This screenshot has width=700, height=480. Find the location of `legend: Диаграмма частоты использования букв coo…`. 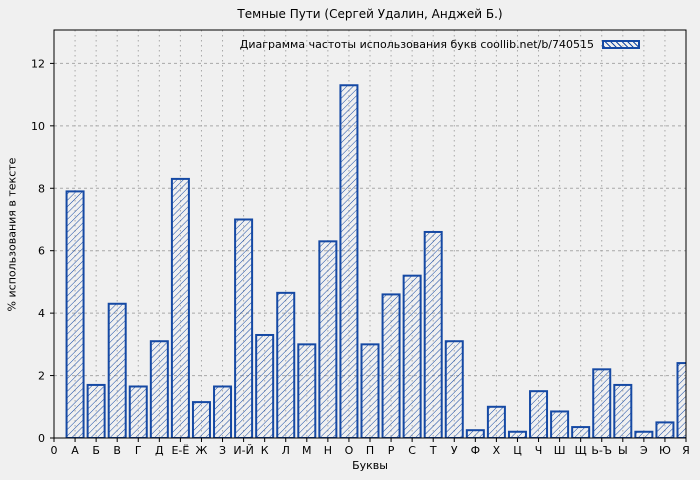

legend: Диаграмма частоты использования букв coo… is located at coordinates (320, 44).